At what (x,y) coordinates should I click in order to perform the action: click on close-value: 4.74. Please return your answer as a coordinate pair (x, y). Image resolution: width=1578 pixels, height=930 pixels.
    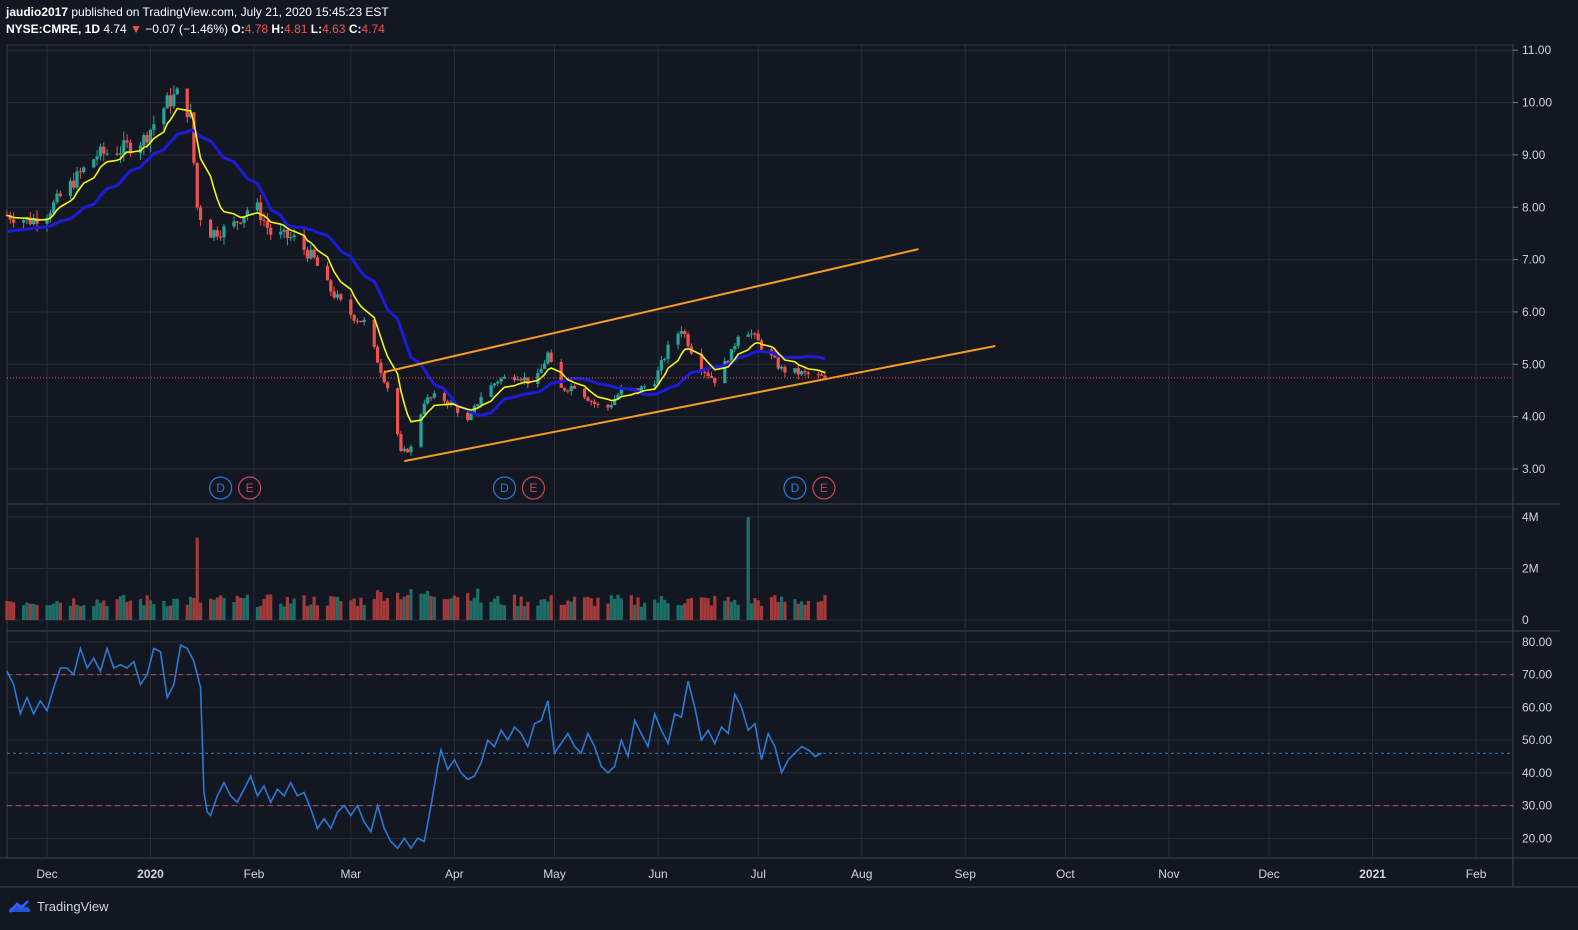
    Looking at the image, I should click on (373, 29).